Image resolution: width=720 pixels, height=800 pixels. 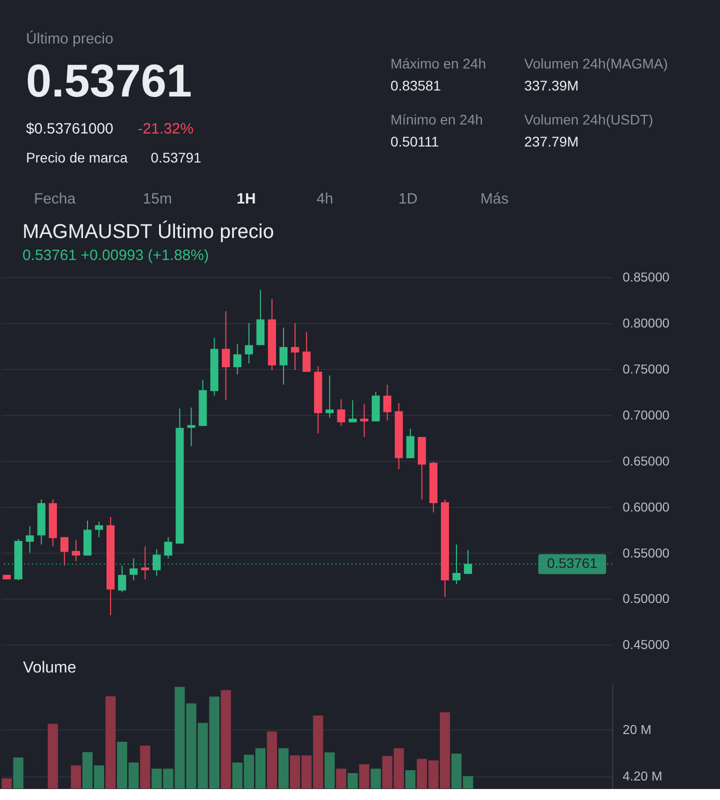 What do you see at coordinates (55, 199) in the screenshot?
I see `text: Fecha` at bounding box center [55, 199].